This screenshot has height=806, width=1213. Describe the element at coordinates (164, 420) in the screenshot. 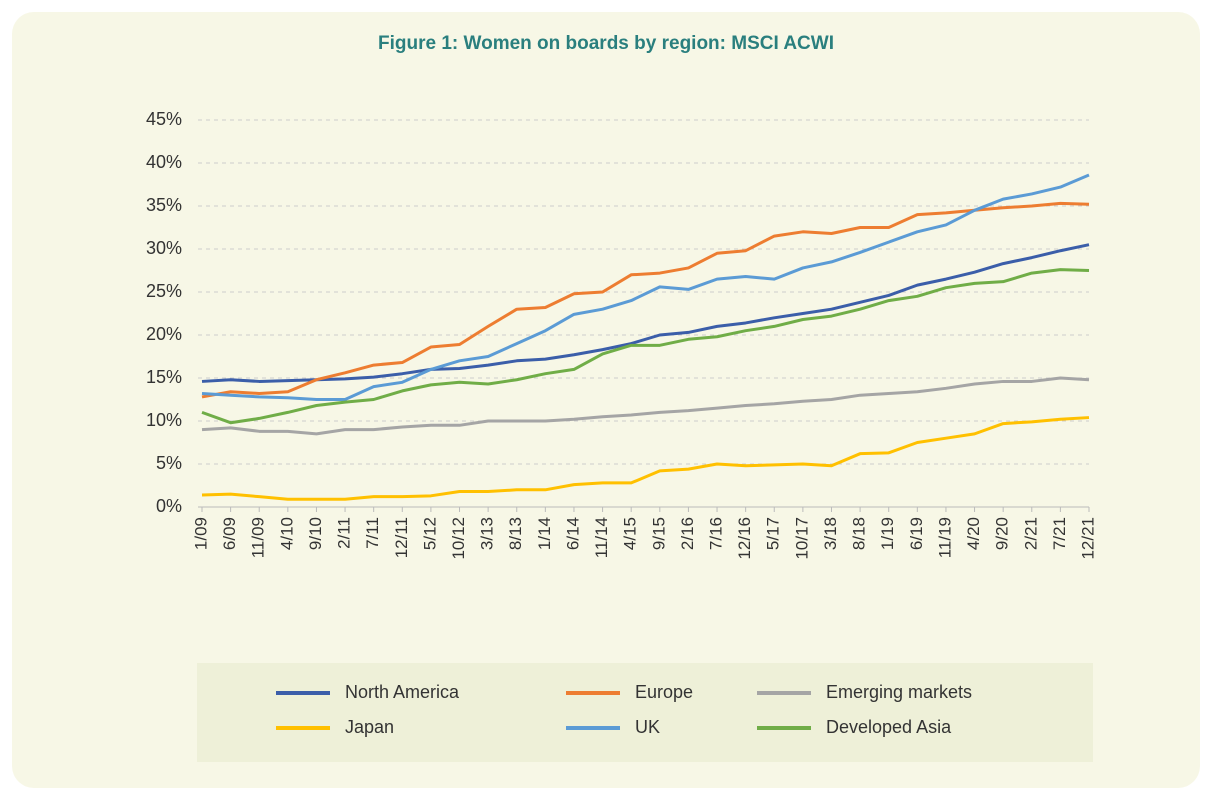

I see `y-tick-label: 10%` at that location.